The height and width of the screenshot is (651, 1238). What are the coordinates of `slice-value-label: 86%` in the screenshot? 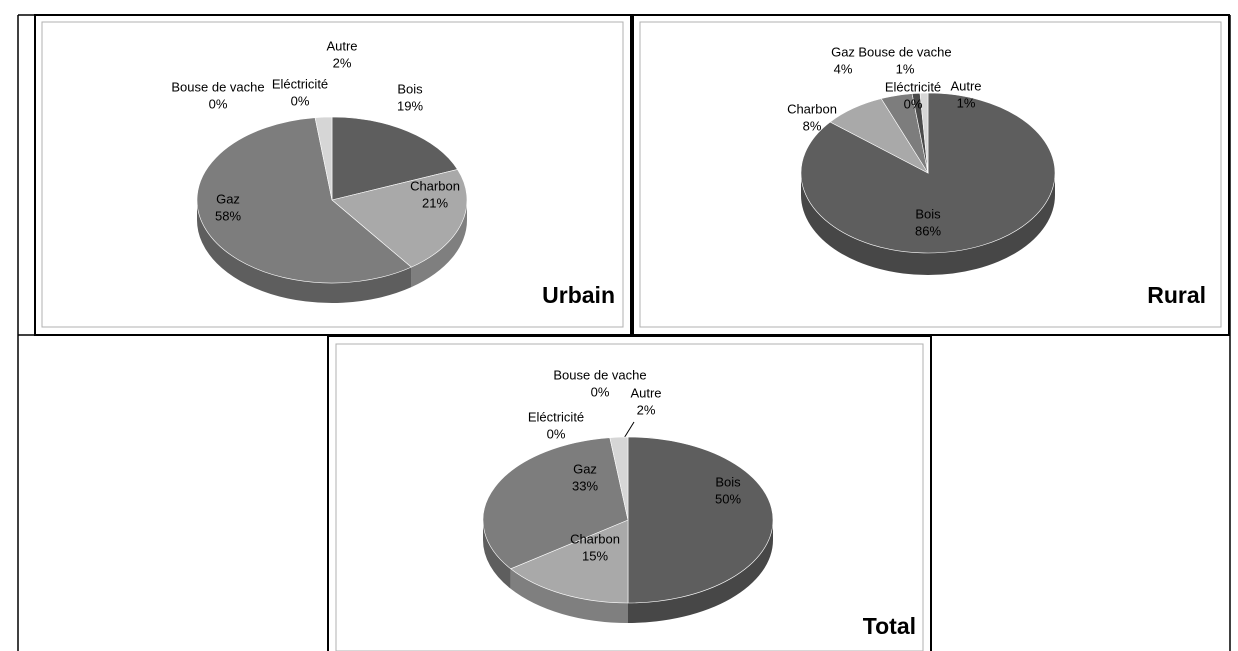 It's located at (928, 230).